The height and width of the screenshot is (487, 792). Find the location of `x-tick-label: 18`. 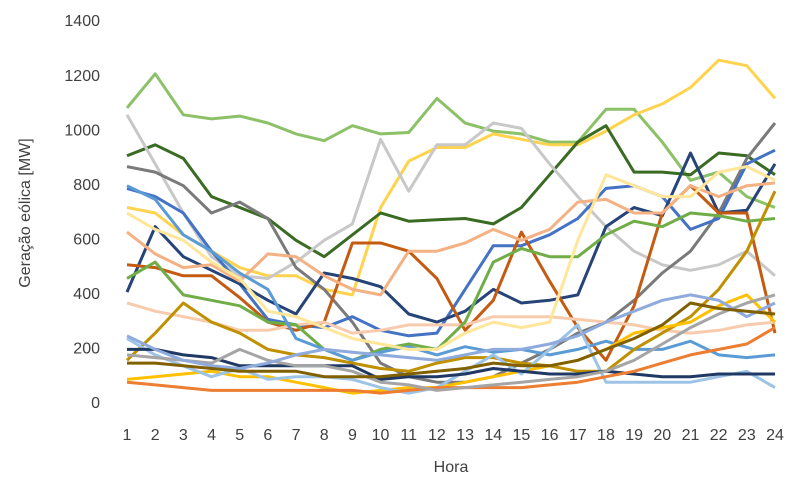

x-tick-label: 18 is located at coordinates (606, 435).